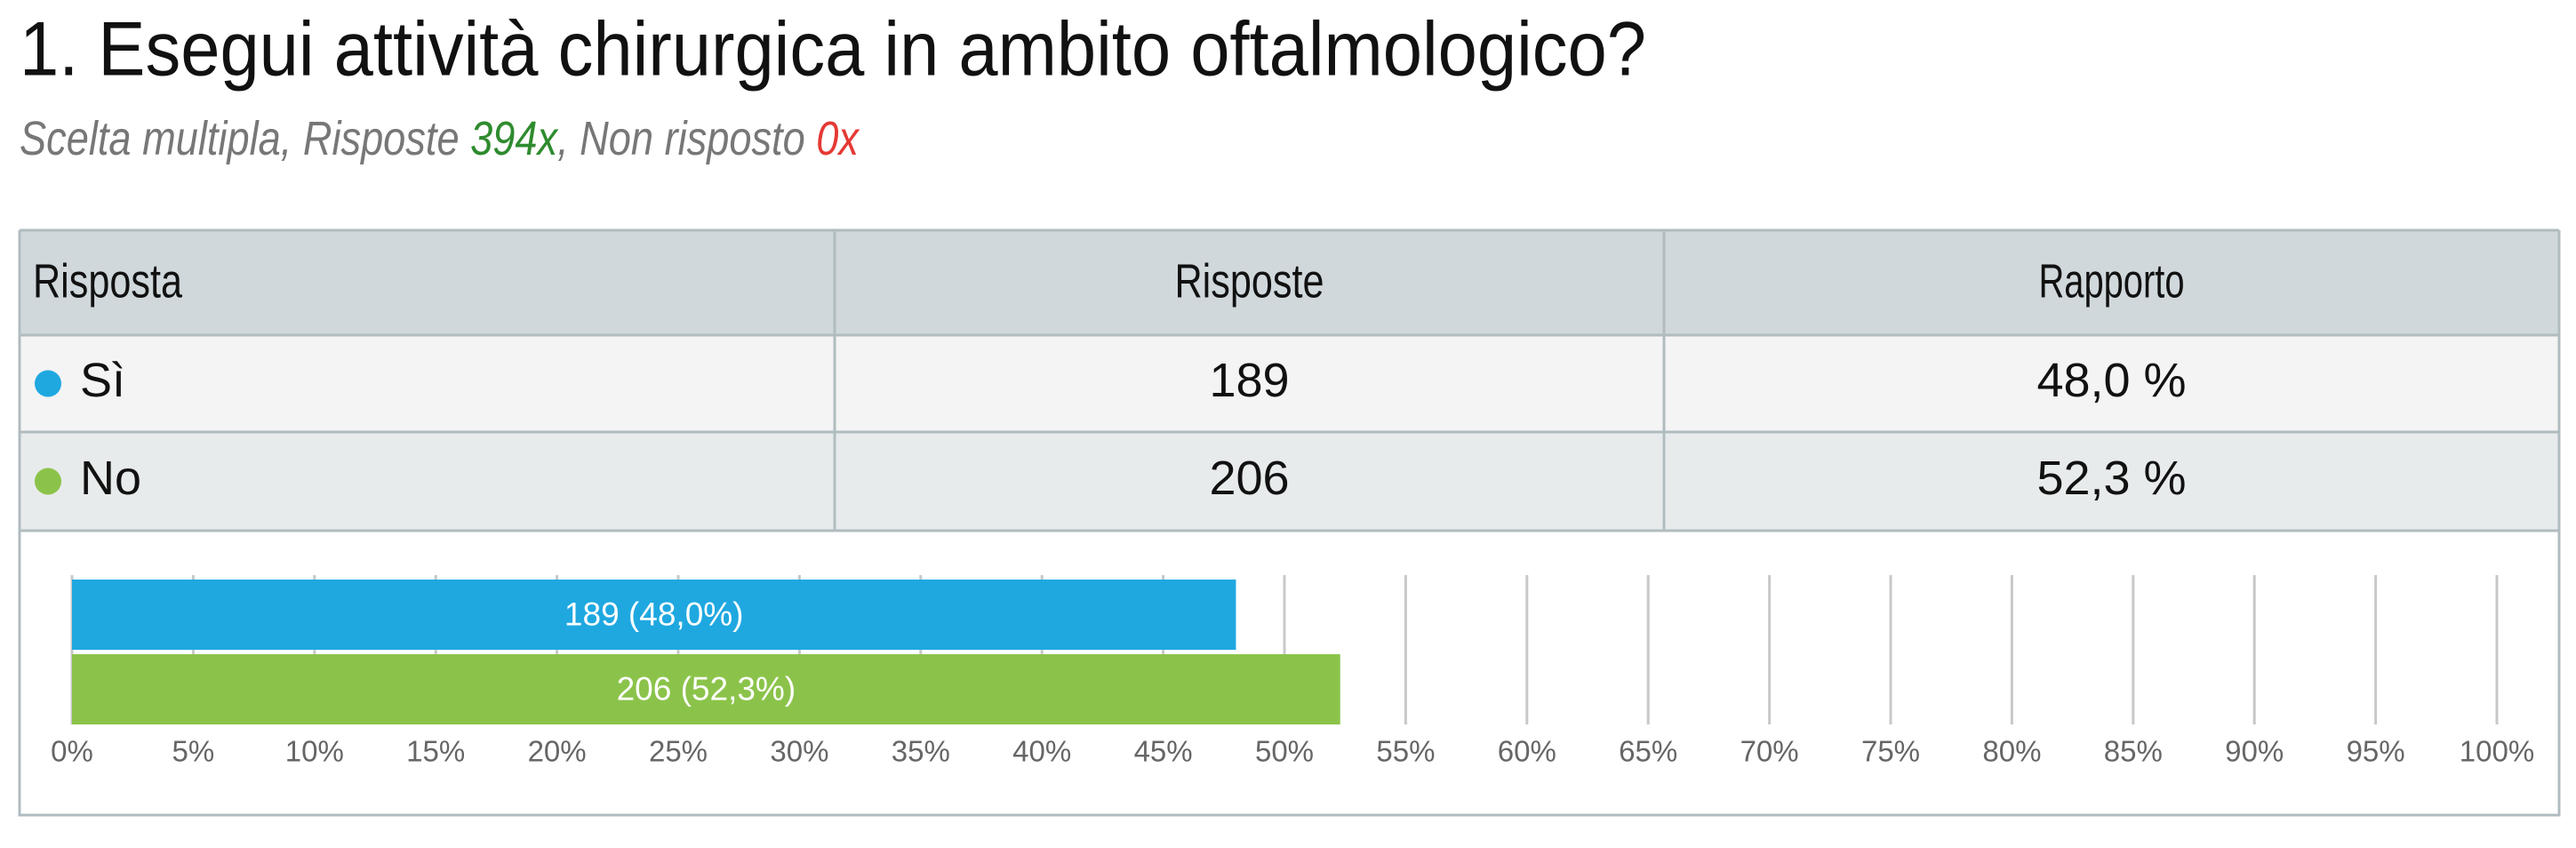 Image resolution: width=2576 pixels, height=848 pixels. I want to click on x-tick-label: 0%, so click(72, 751).